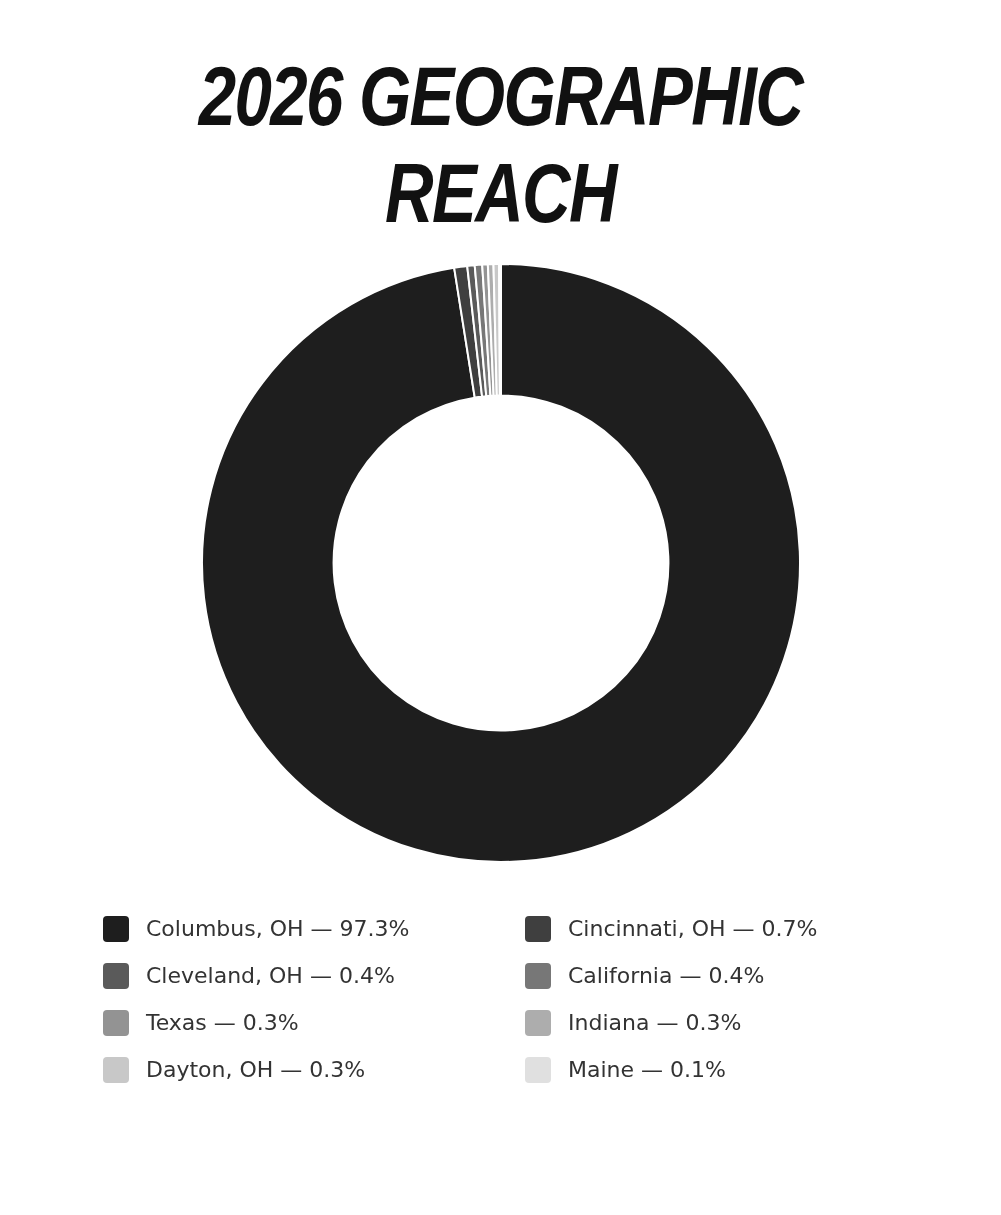 This screenshot has height=1215, width=1001. What do you see at coordinates (270, 975) in the screenshot?
I see `legend-label: Cleveland, OH — 0.4%` at bounding box center [270, 975].